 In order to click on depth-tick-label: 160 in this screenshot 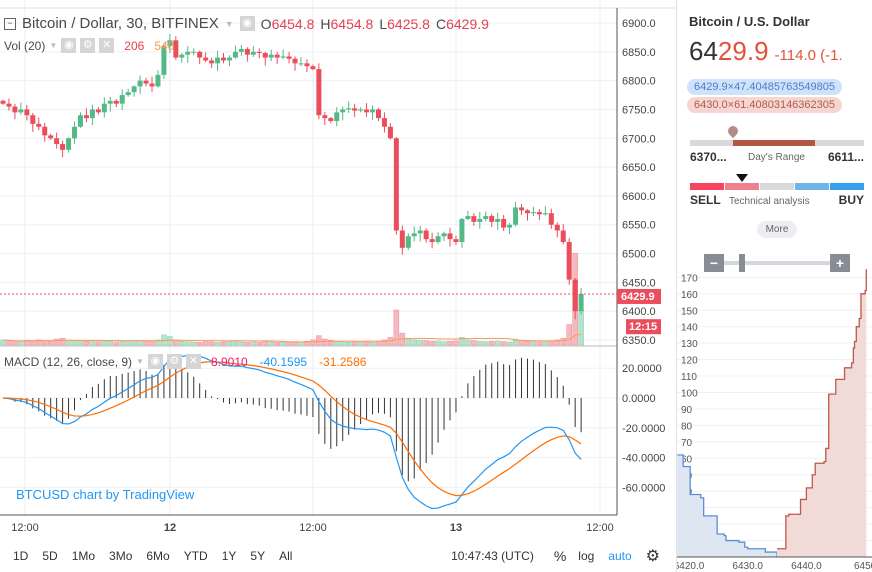, I will do `click(689, 295)`.